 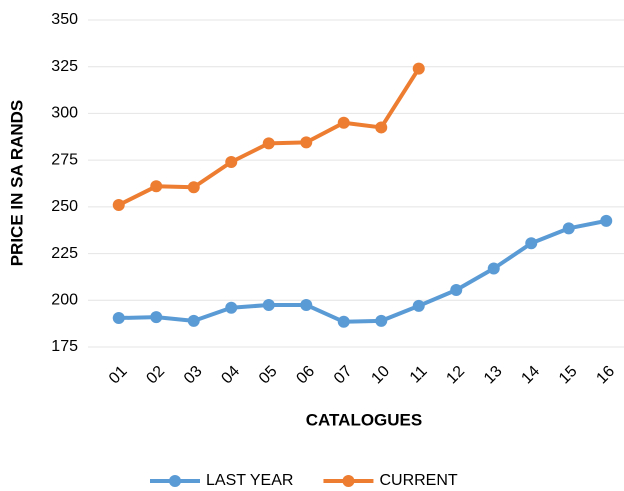 What do you see at coordinates (118, 375) in the screenshot?
I see `x-tick-label: 01` at bounding box center [118, 375].